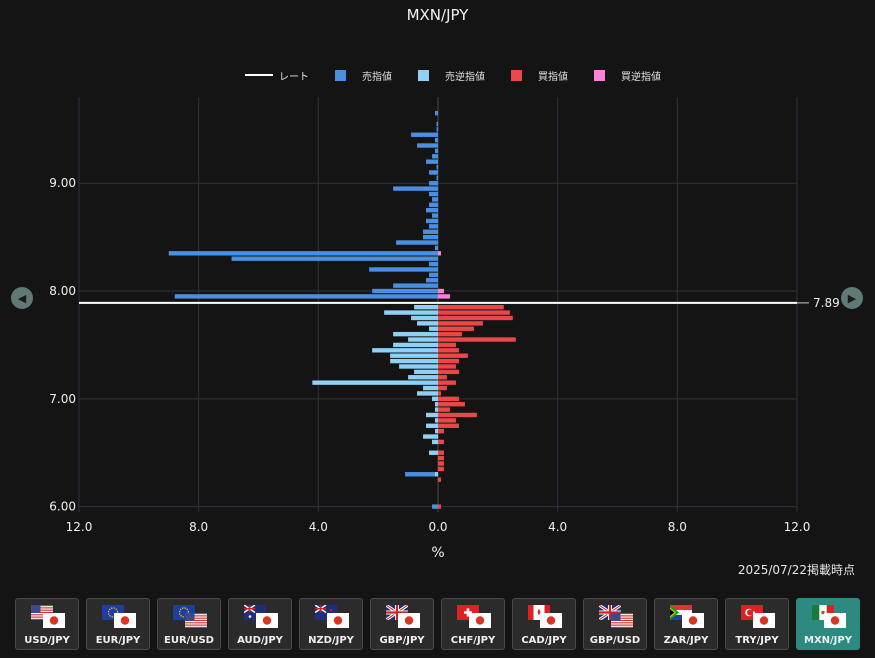 This screenshot has width=875, height=658. What do you see at coordinates (437, 552) in the screenshot?
I see `x-axis-title: %` at bounding box center [437, 552].